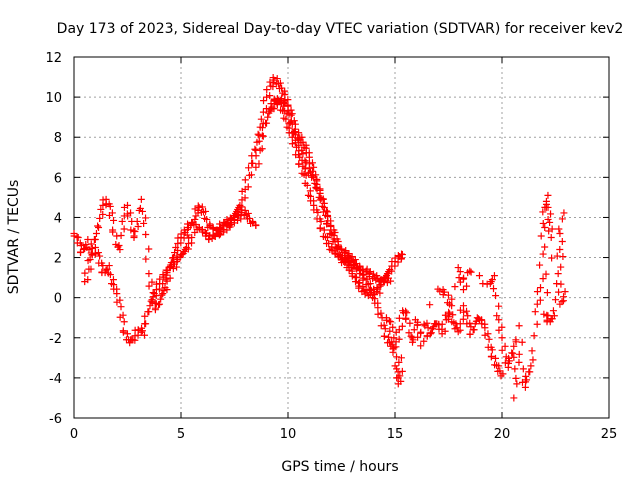 This screenshot has width=640, height=480. Describe the element at coordinates (53, 98) in the screenshot. I see `y-tick-label: 10` at that location.